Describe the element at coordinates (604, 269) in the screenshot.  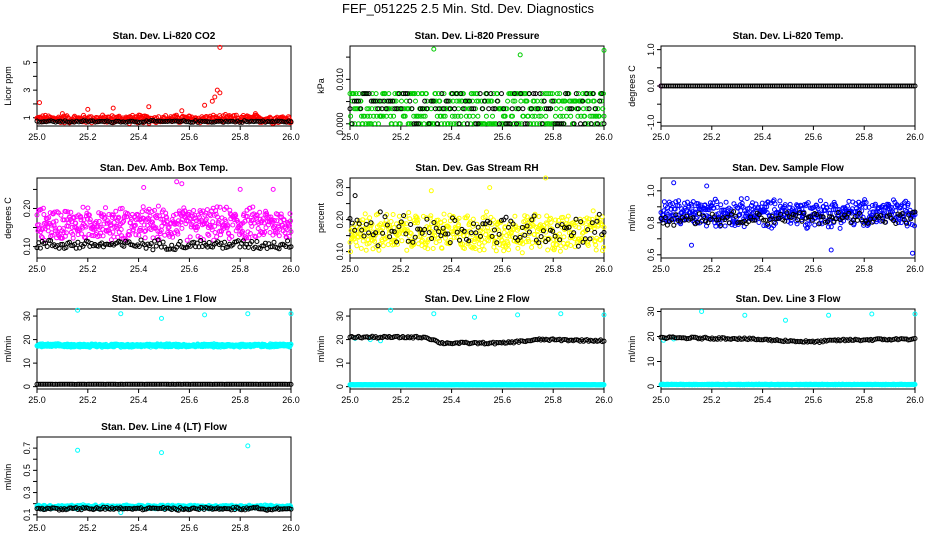
I see `x-tick-label: 26.0` at that location.